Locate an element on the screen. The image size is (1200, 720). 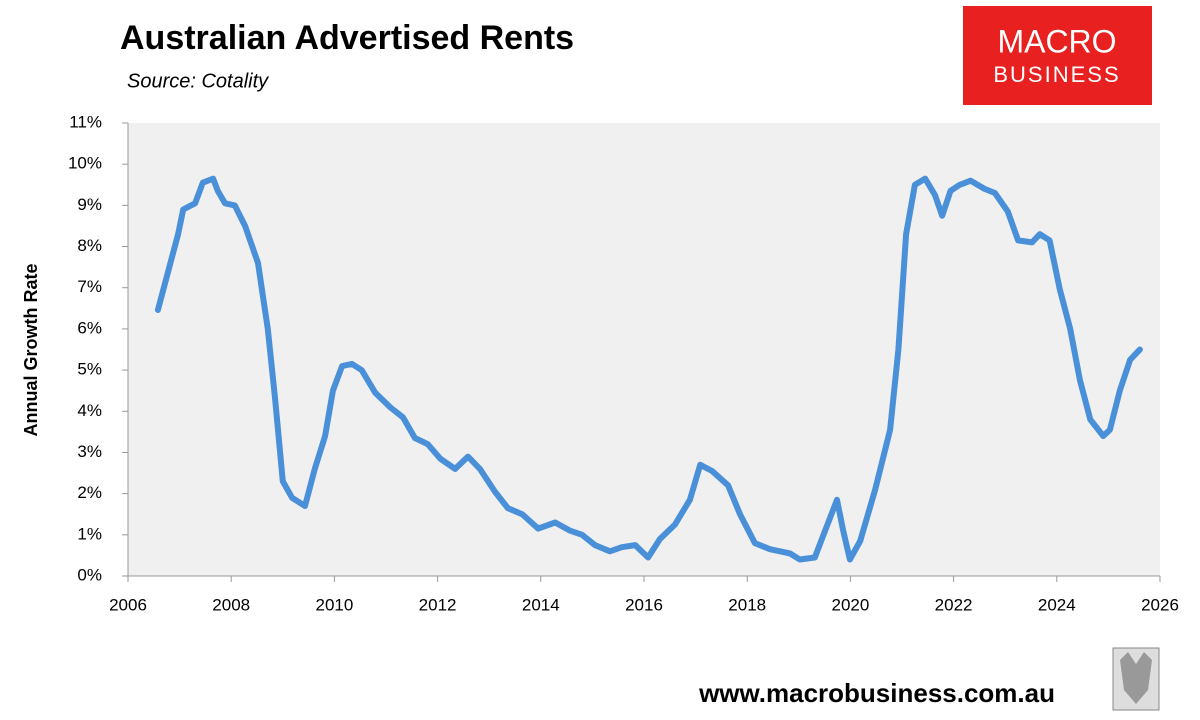
logo-text: MACRO is located at coordinates (1056, 41).